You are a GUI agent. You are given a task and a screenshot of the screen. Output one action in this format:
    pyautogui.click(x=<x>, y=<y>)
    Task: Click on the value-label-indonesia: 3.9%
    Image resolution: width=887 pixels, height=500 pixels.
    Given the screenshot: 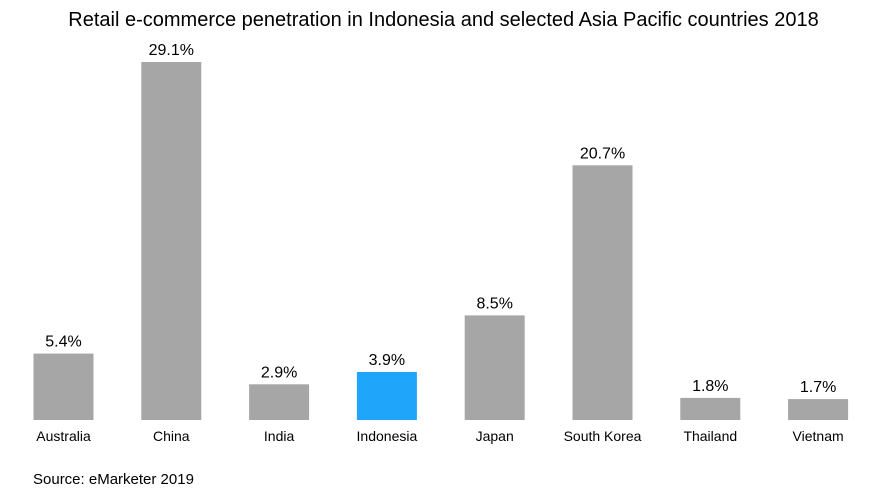 What is the action you would take?
    pyautogui.click(x=387, y=360)
    